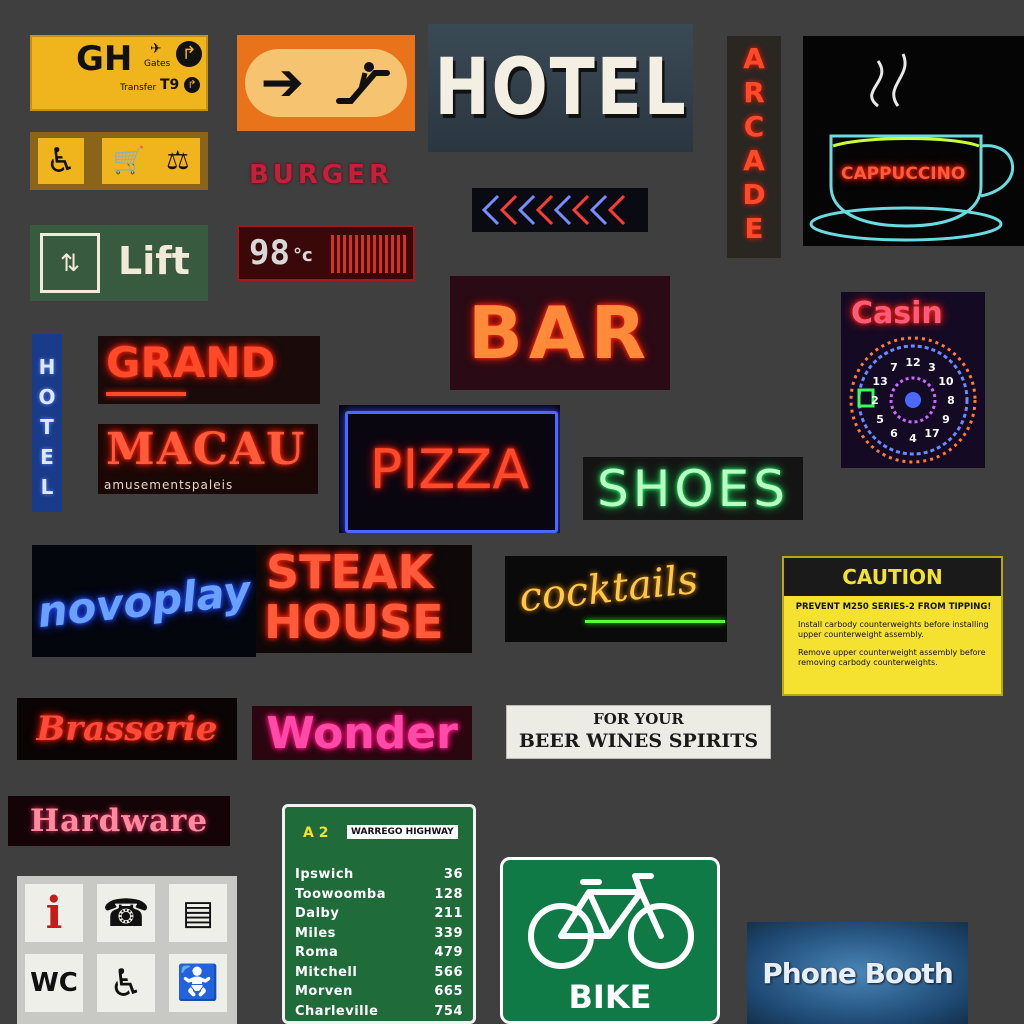 The width and height of the screenshot is (1024, 1024). Describe the element at coordinates (638, 741) in the screenshot. I see `spirits-line2: BEER WINES SPIRITS` at that location.